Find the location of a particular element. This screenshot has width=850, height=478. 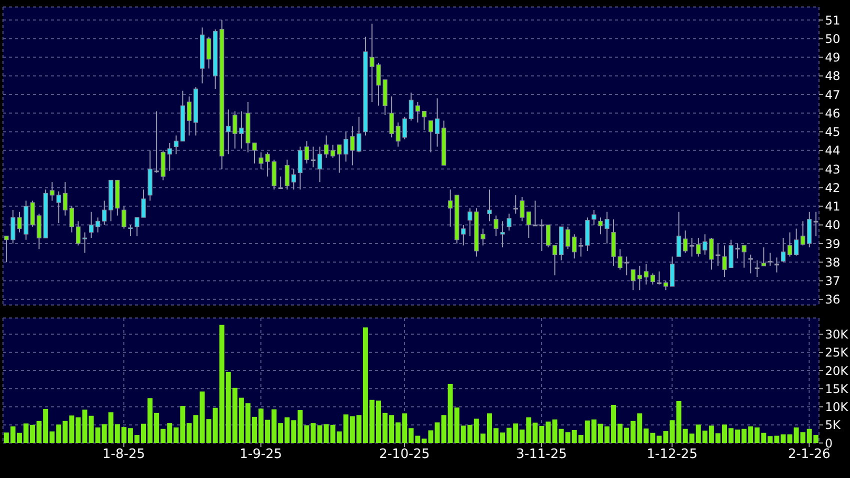

y-tick-label: 39 is located at coordinates (832, 243).